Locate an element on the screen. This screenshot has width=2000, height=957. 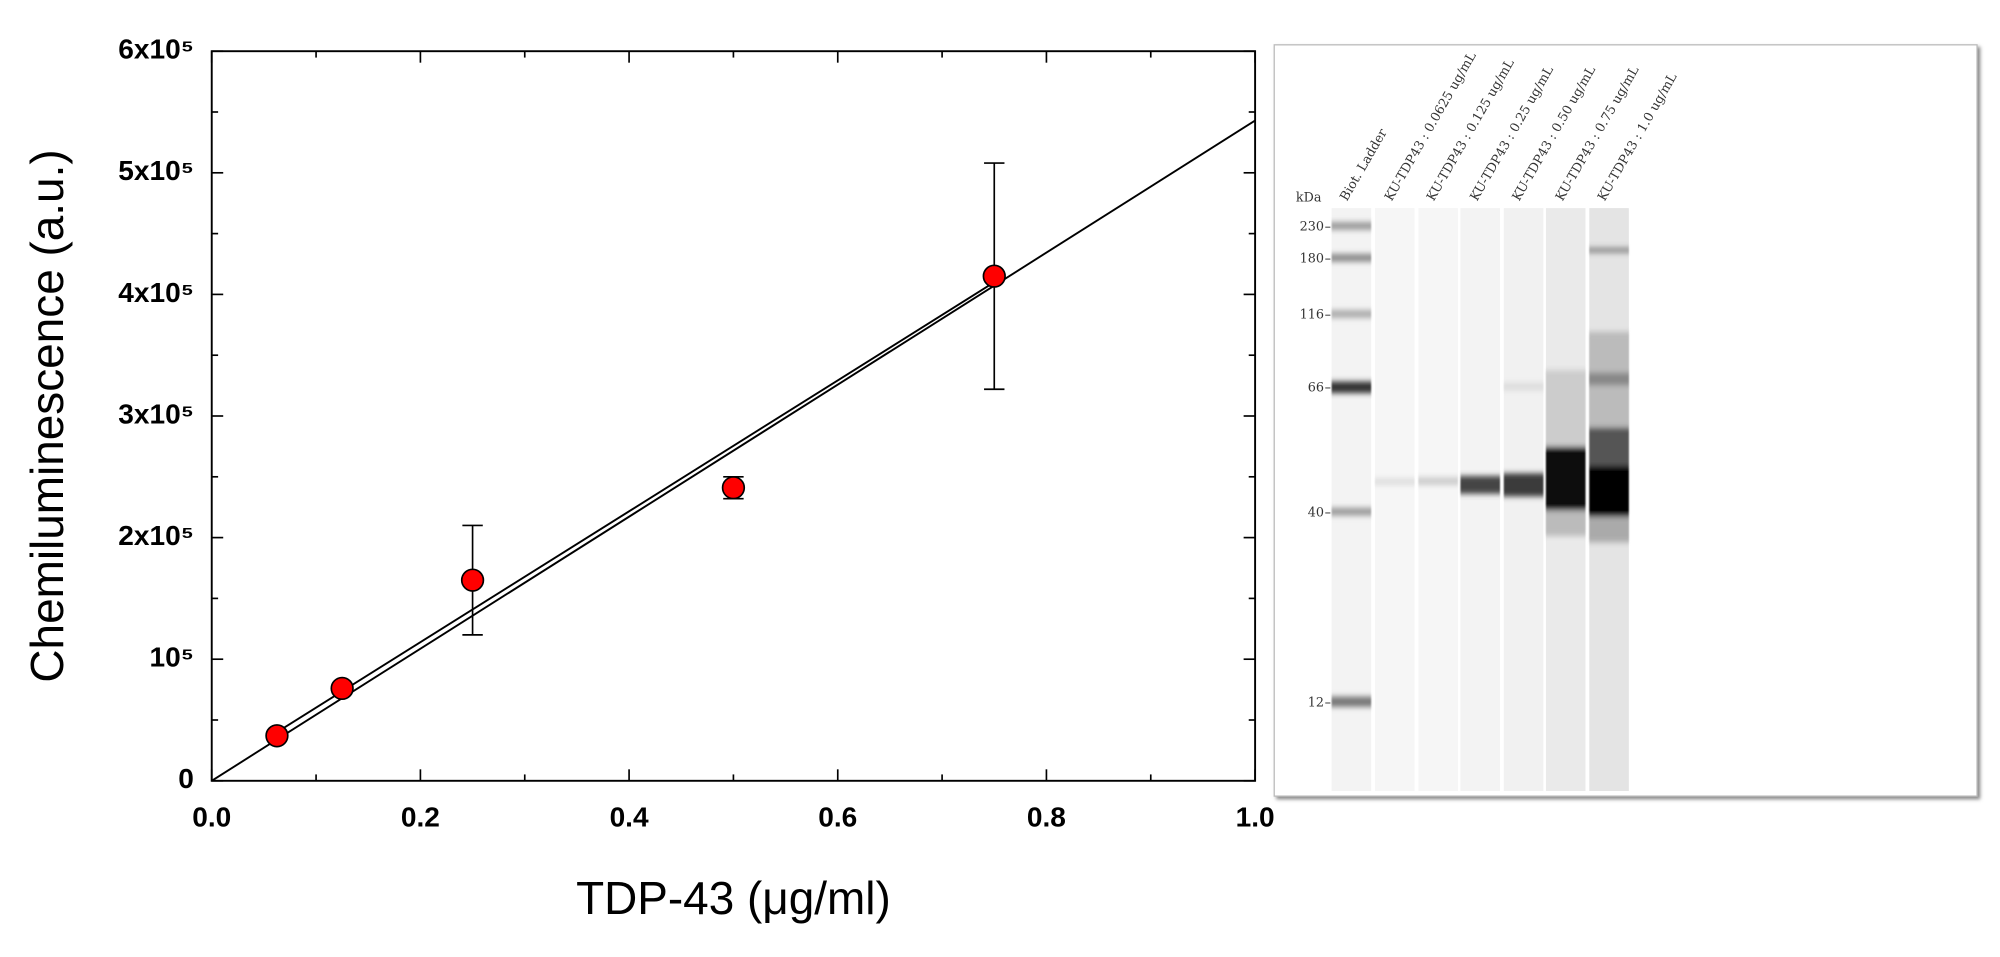
x-tick-label: 0.8 is located at coordinates (1046, 816).